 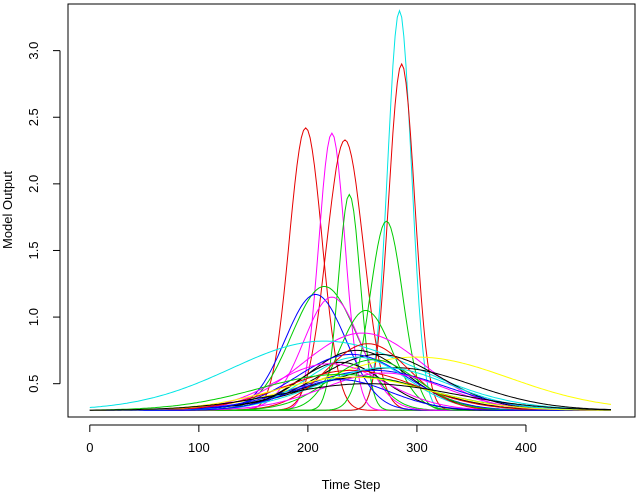 I want to click on y-tick-label: 1.0, so click(x=33, y=317).